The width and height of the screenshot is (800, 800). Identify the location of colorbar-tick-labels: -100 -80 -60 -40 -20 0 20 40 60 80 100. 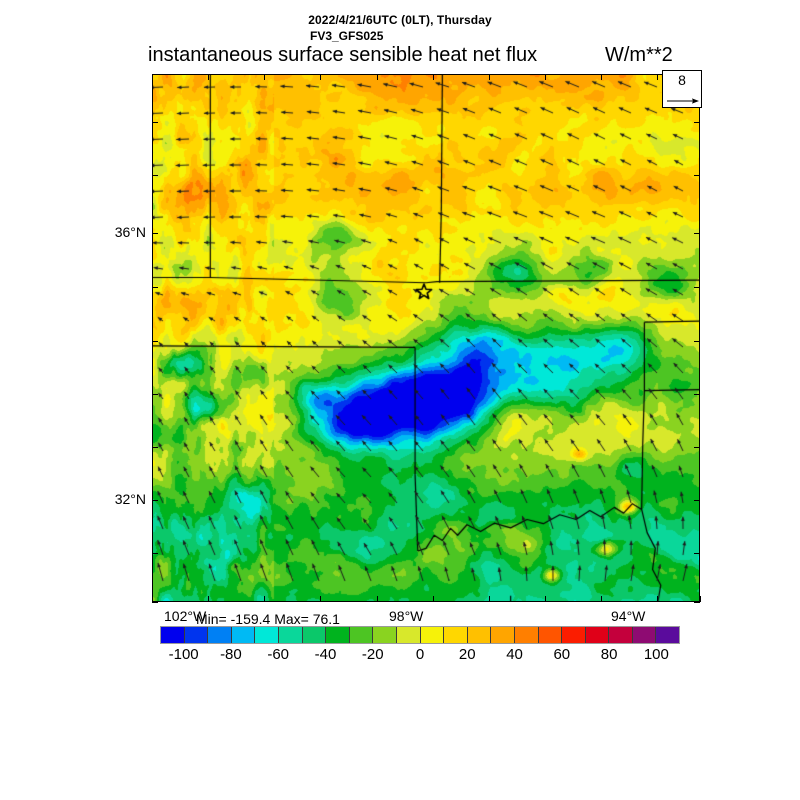
(420, 656).